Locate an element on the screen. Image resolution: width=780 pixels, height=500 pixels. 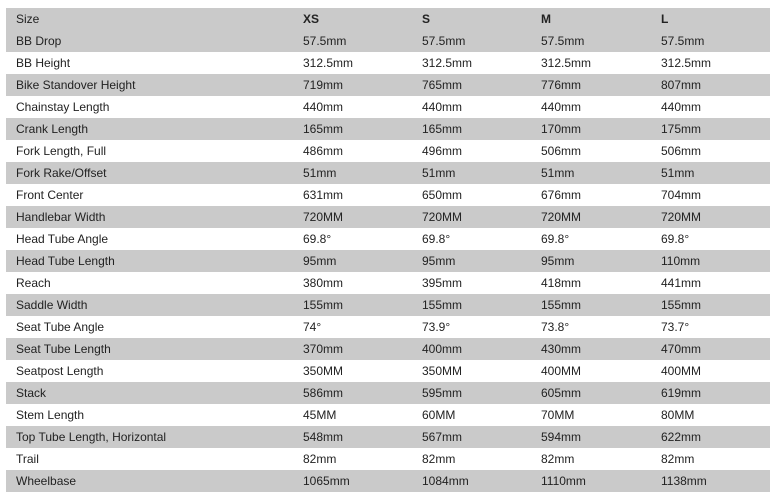
row-label: Fork Length, Full is located at coordinates (61, 151).